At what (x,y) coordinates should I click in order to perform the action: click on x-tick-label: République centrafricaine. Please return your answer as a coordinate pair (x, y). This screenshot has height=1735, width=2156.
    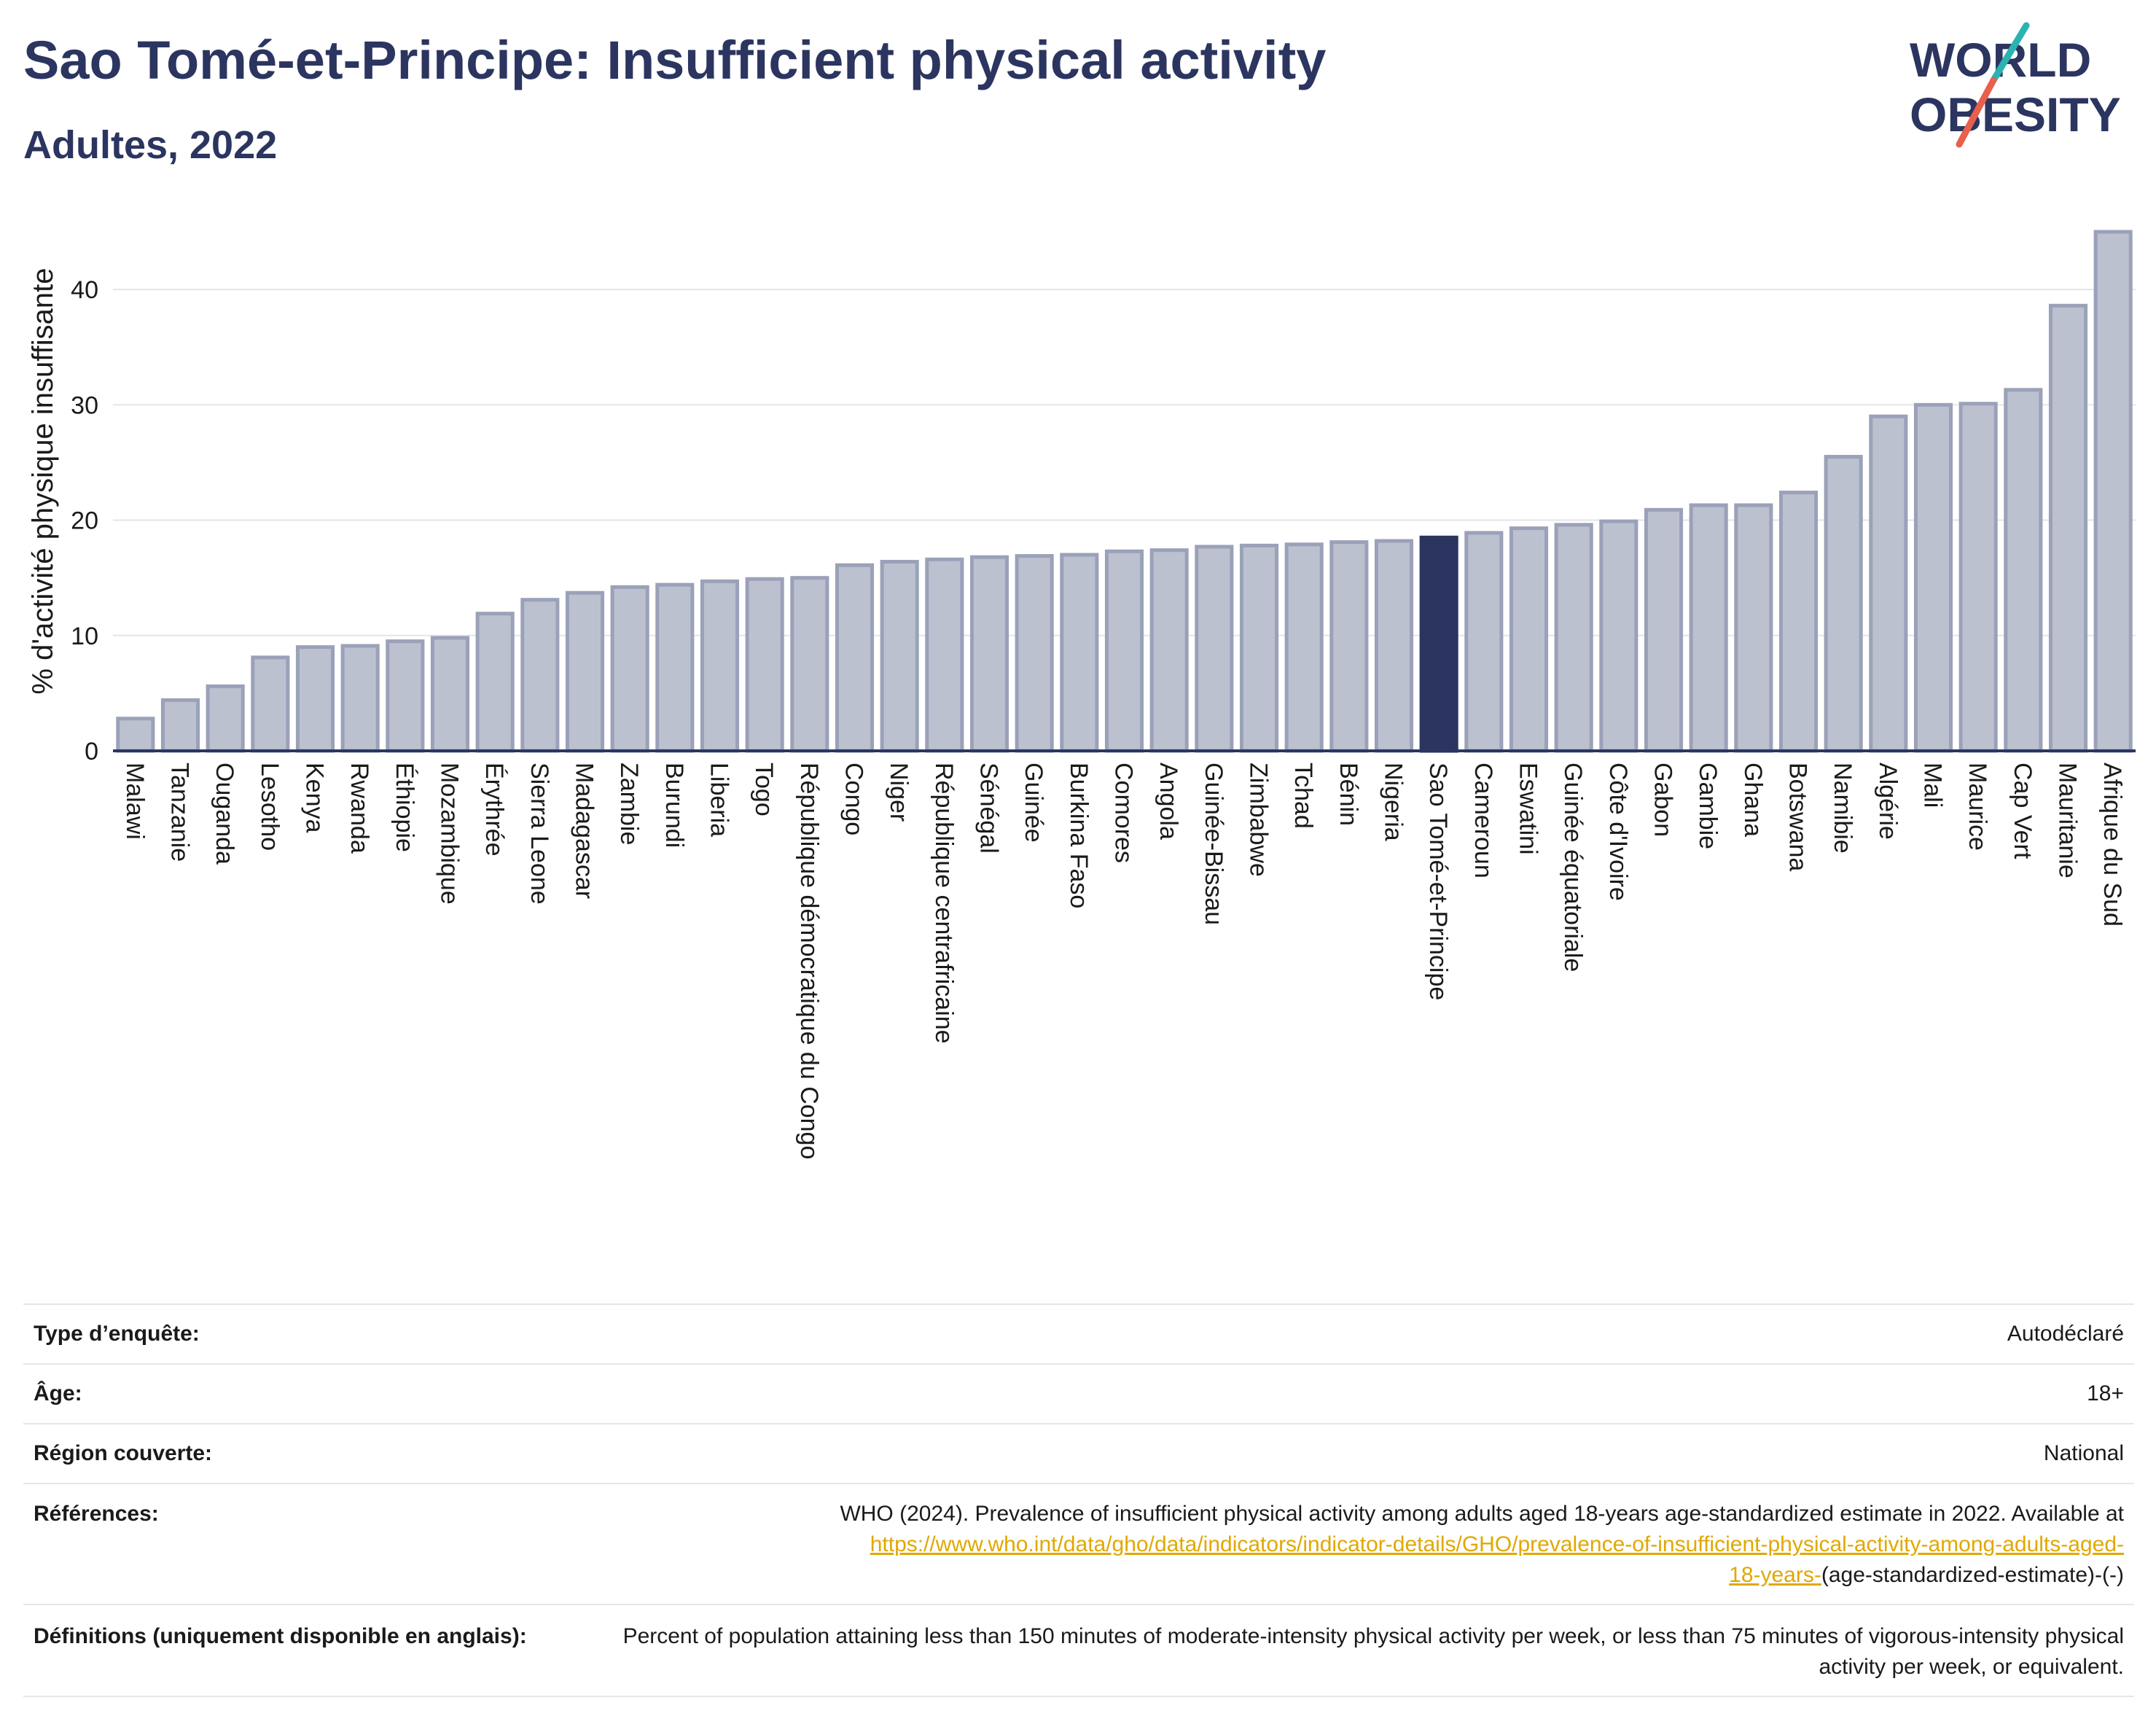
    Looking at the image, I should click on (944, 903).